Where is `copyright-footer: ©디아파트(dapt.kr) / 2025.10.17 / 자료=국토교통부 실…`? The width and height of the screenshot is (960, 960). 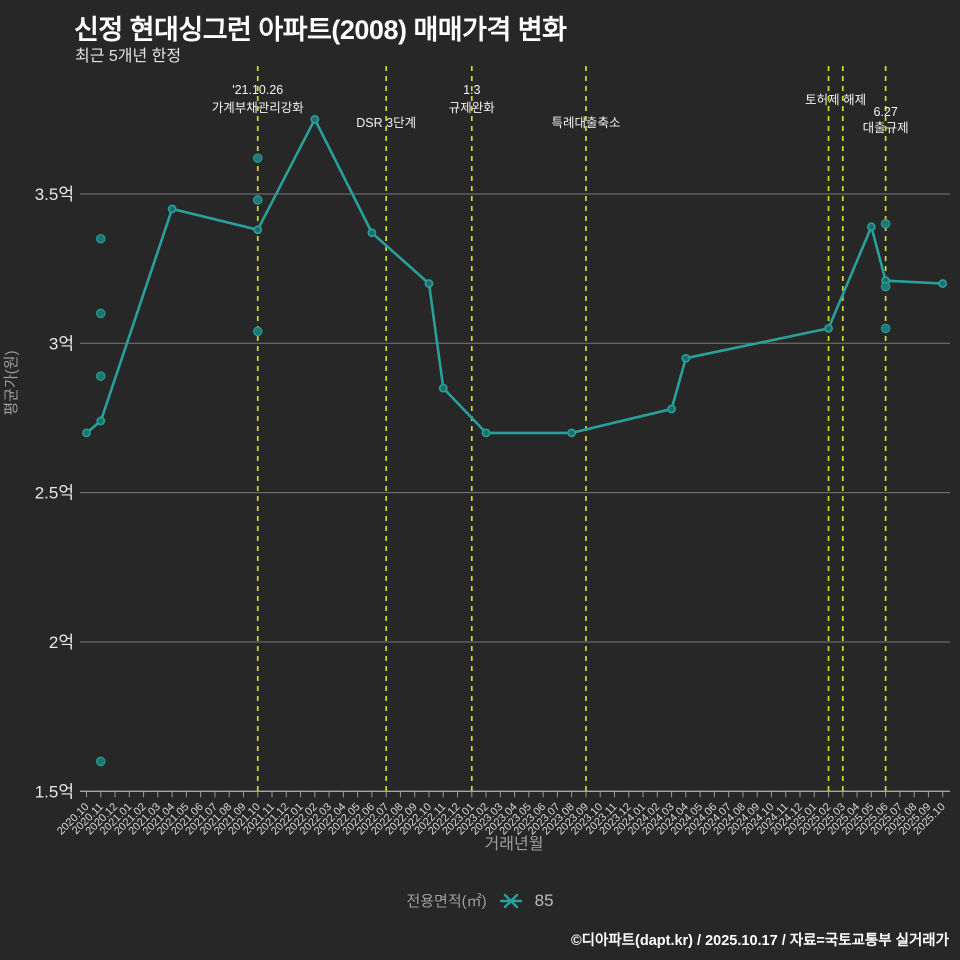 copyright-footer: ©디아파트(dapt.kr) / 2025.10.17 / 자료=국토교통부 실… is located at coordinates (759, 941).